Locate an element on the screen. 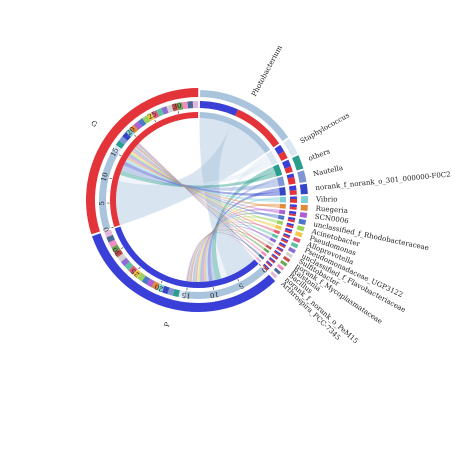  tick-label-P-6: 30 is located at coordinates (117, 251).